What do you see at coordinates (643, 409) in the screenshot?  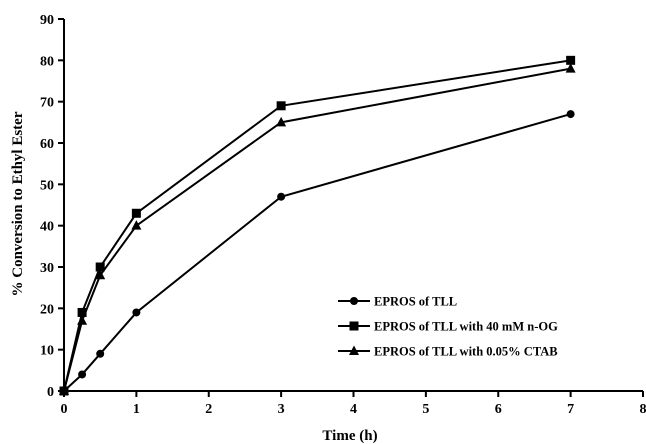 I see `x-tick-label: 8` at bounding box center [643, 409].